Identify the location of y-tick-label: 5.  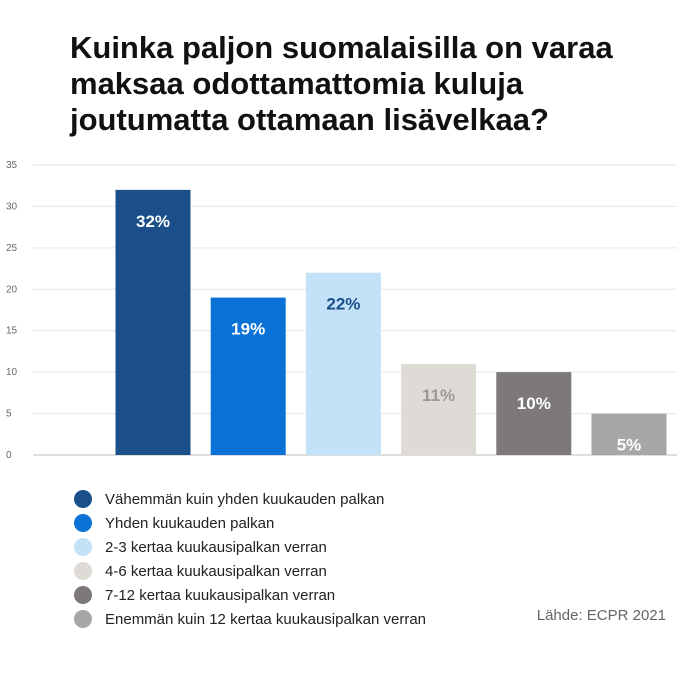
(9, 414).